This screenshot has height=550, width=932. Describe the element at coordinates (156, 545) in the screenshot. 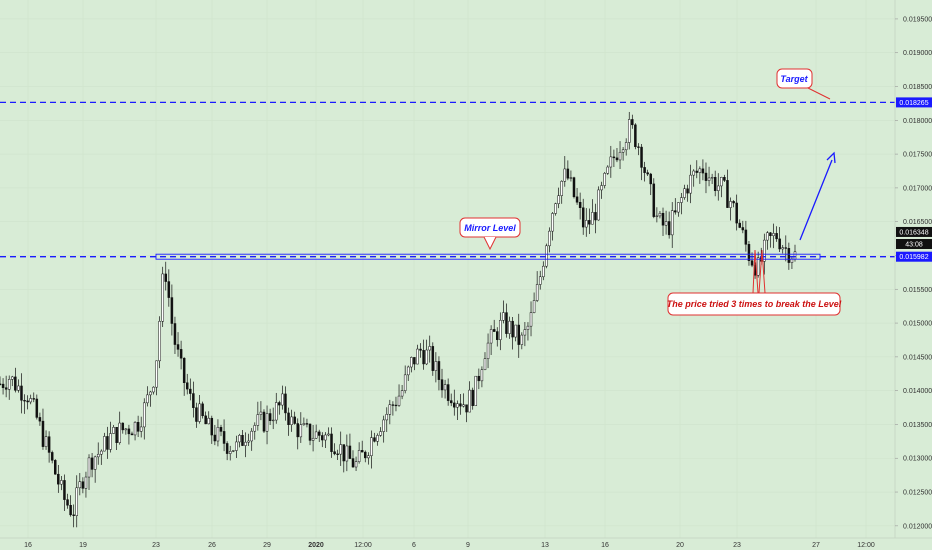

I see `x-tick-label: 23` at that location.